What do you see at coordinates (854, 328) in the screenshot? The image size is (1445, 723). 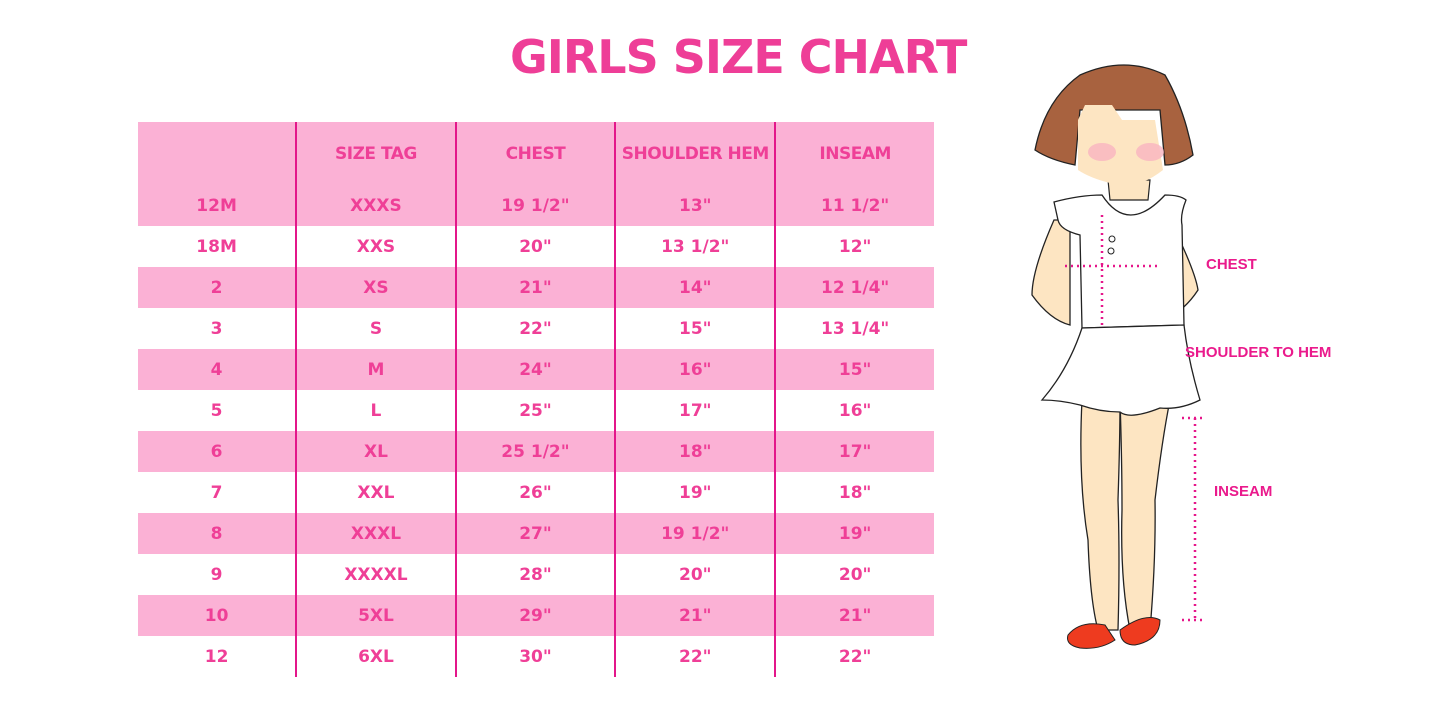 I see `table-cell: 13 1/4"` at bounding box center [854, 328].